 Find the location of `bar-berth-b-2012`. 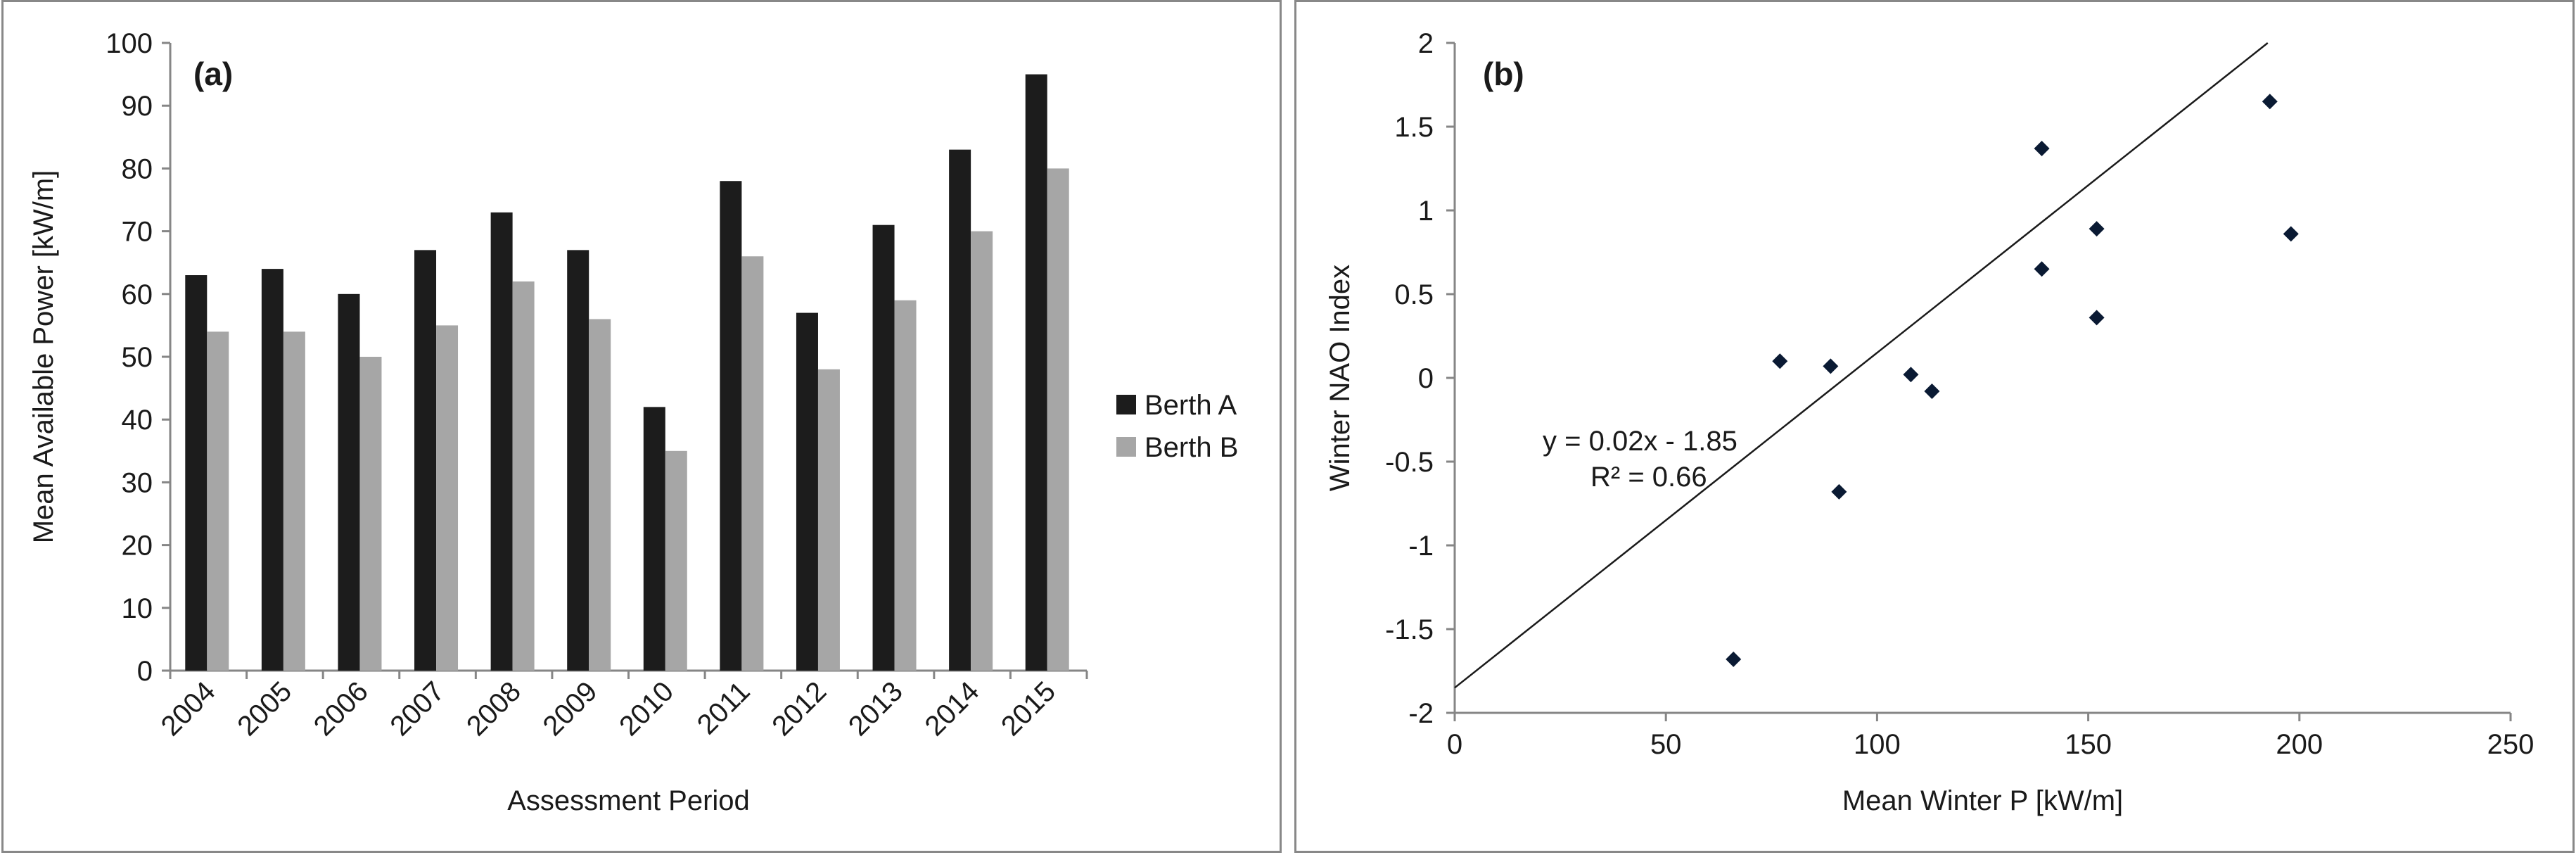

bar-berth-b-2012 is located at coordinates (828, 520).